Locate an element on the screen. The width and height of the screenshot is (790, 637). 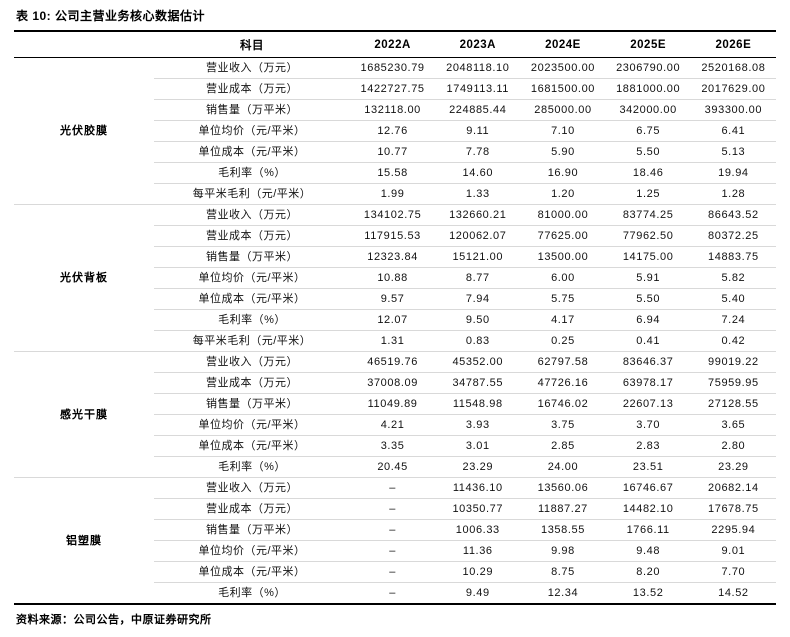
value-cell: 18.46 is located at coordinates (648, 173).